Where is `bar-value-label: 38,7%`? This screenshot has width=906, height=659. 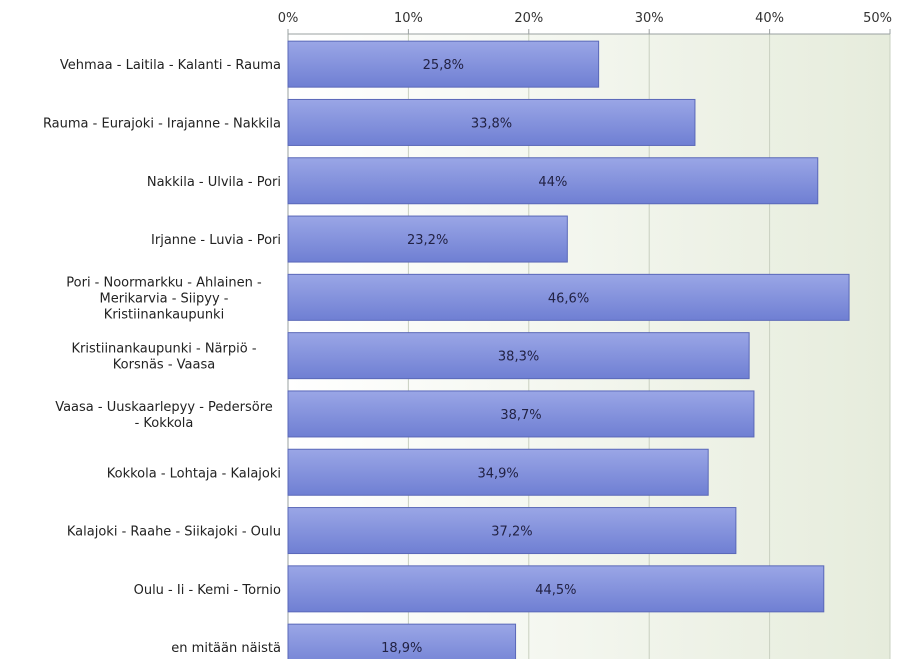 bar-value-label: 38,7% is located at coordinates (520, 415).